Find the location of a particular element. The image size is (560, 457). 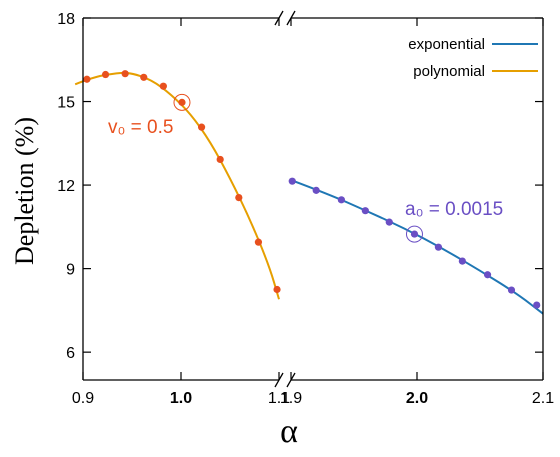

x-tick-label: 0.9 is located at coordinates (83, 398).